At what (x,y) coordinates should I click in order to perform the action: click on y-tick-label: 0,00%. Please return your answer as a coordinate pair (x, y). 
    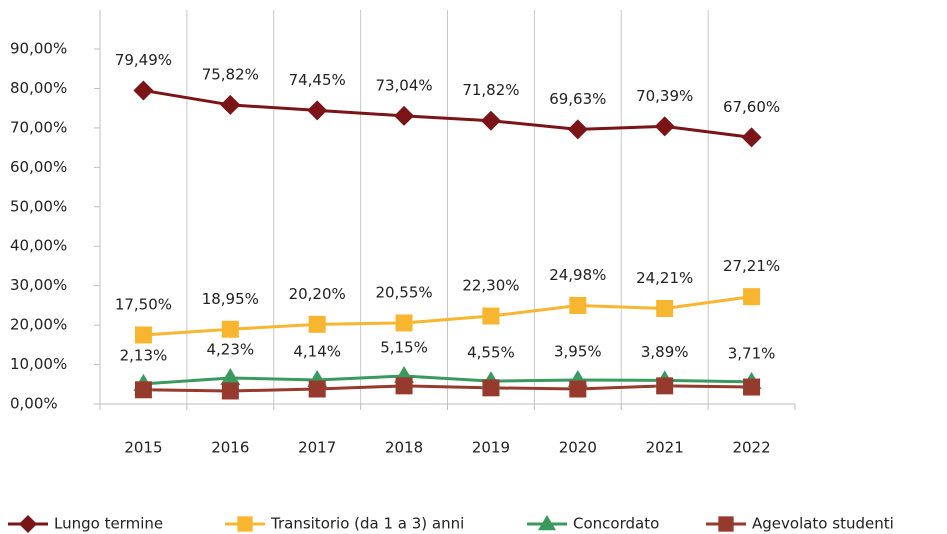
    Looking at the image, I should click on (34, 404).